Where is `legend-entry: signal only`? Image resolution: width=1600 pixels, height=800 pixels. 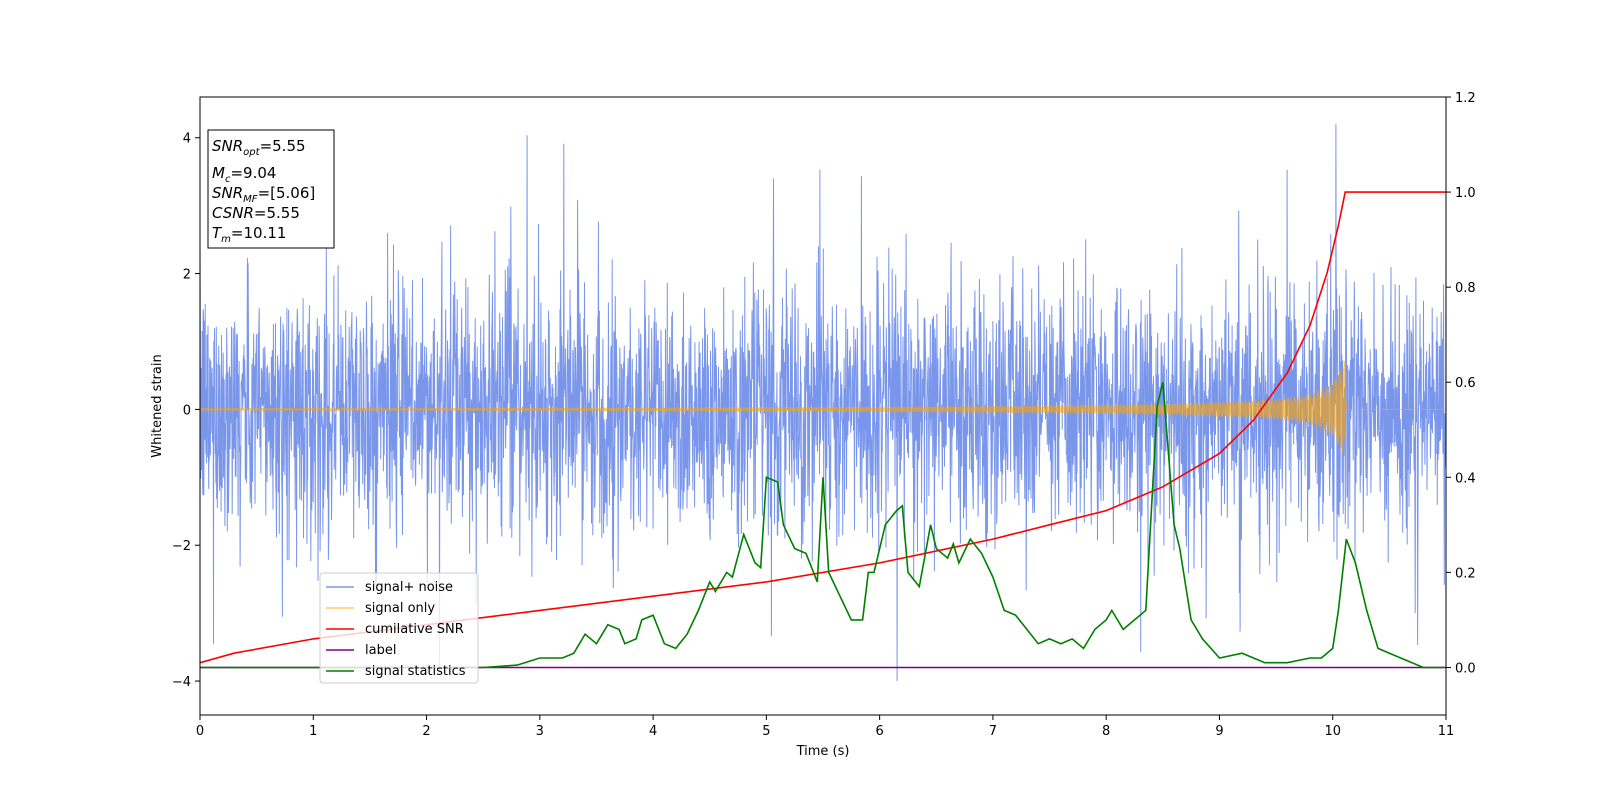 legend-entry: signal only is located at coordinates (400, 608).